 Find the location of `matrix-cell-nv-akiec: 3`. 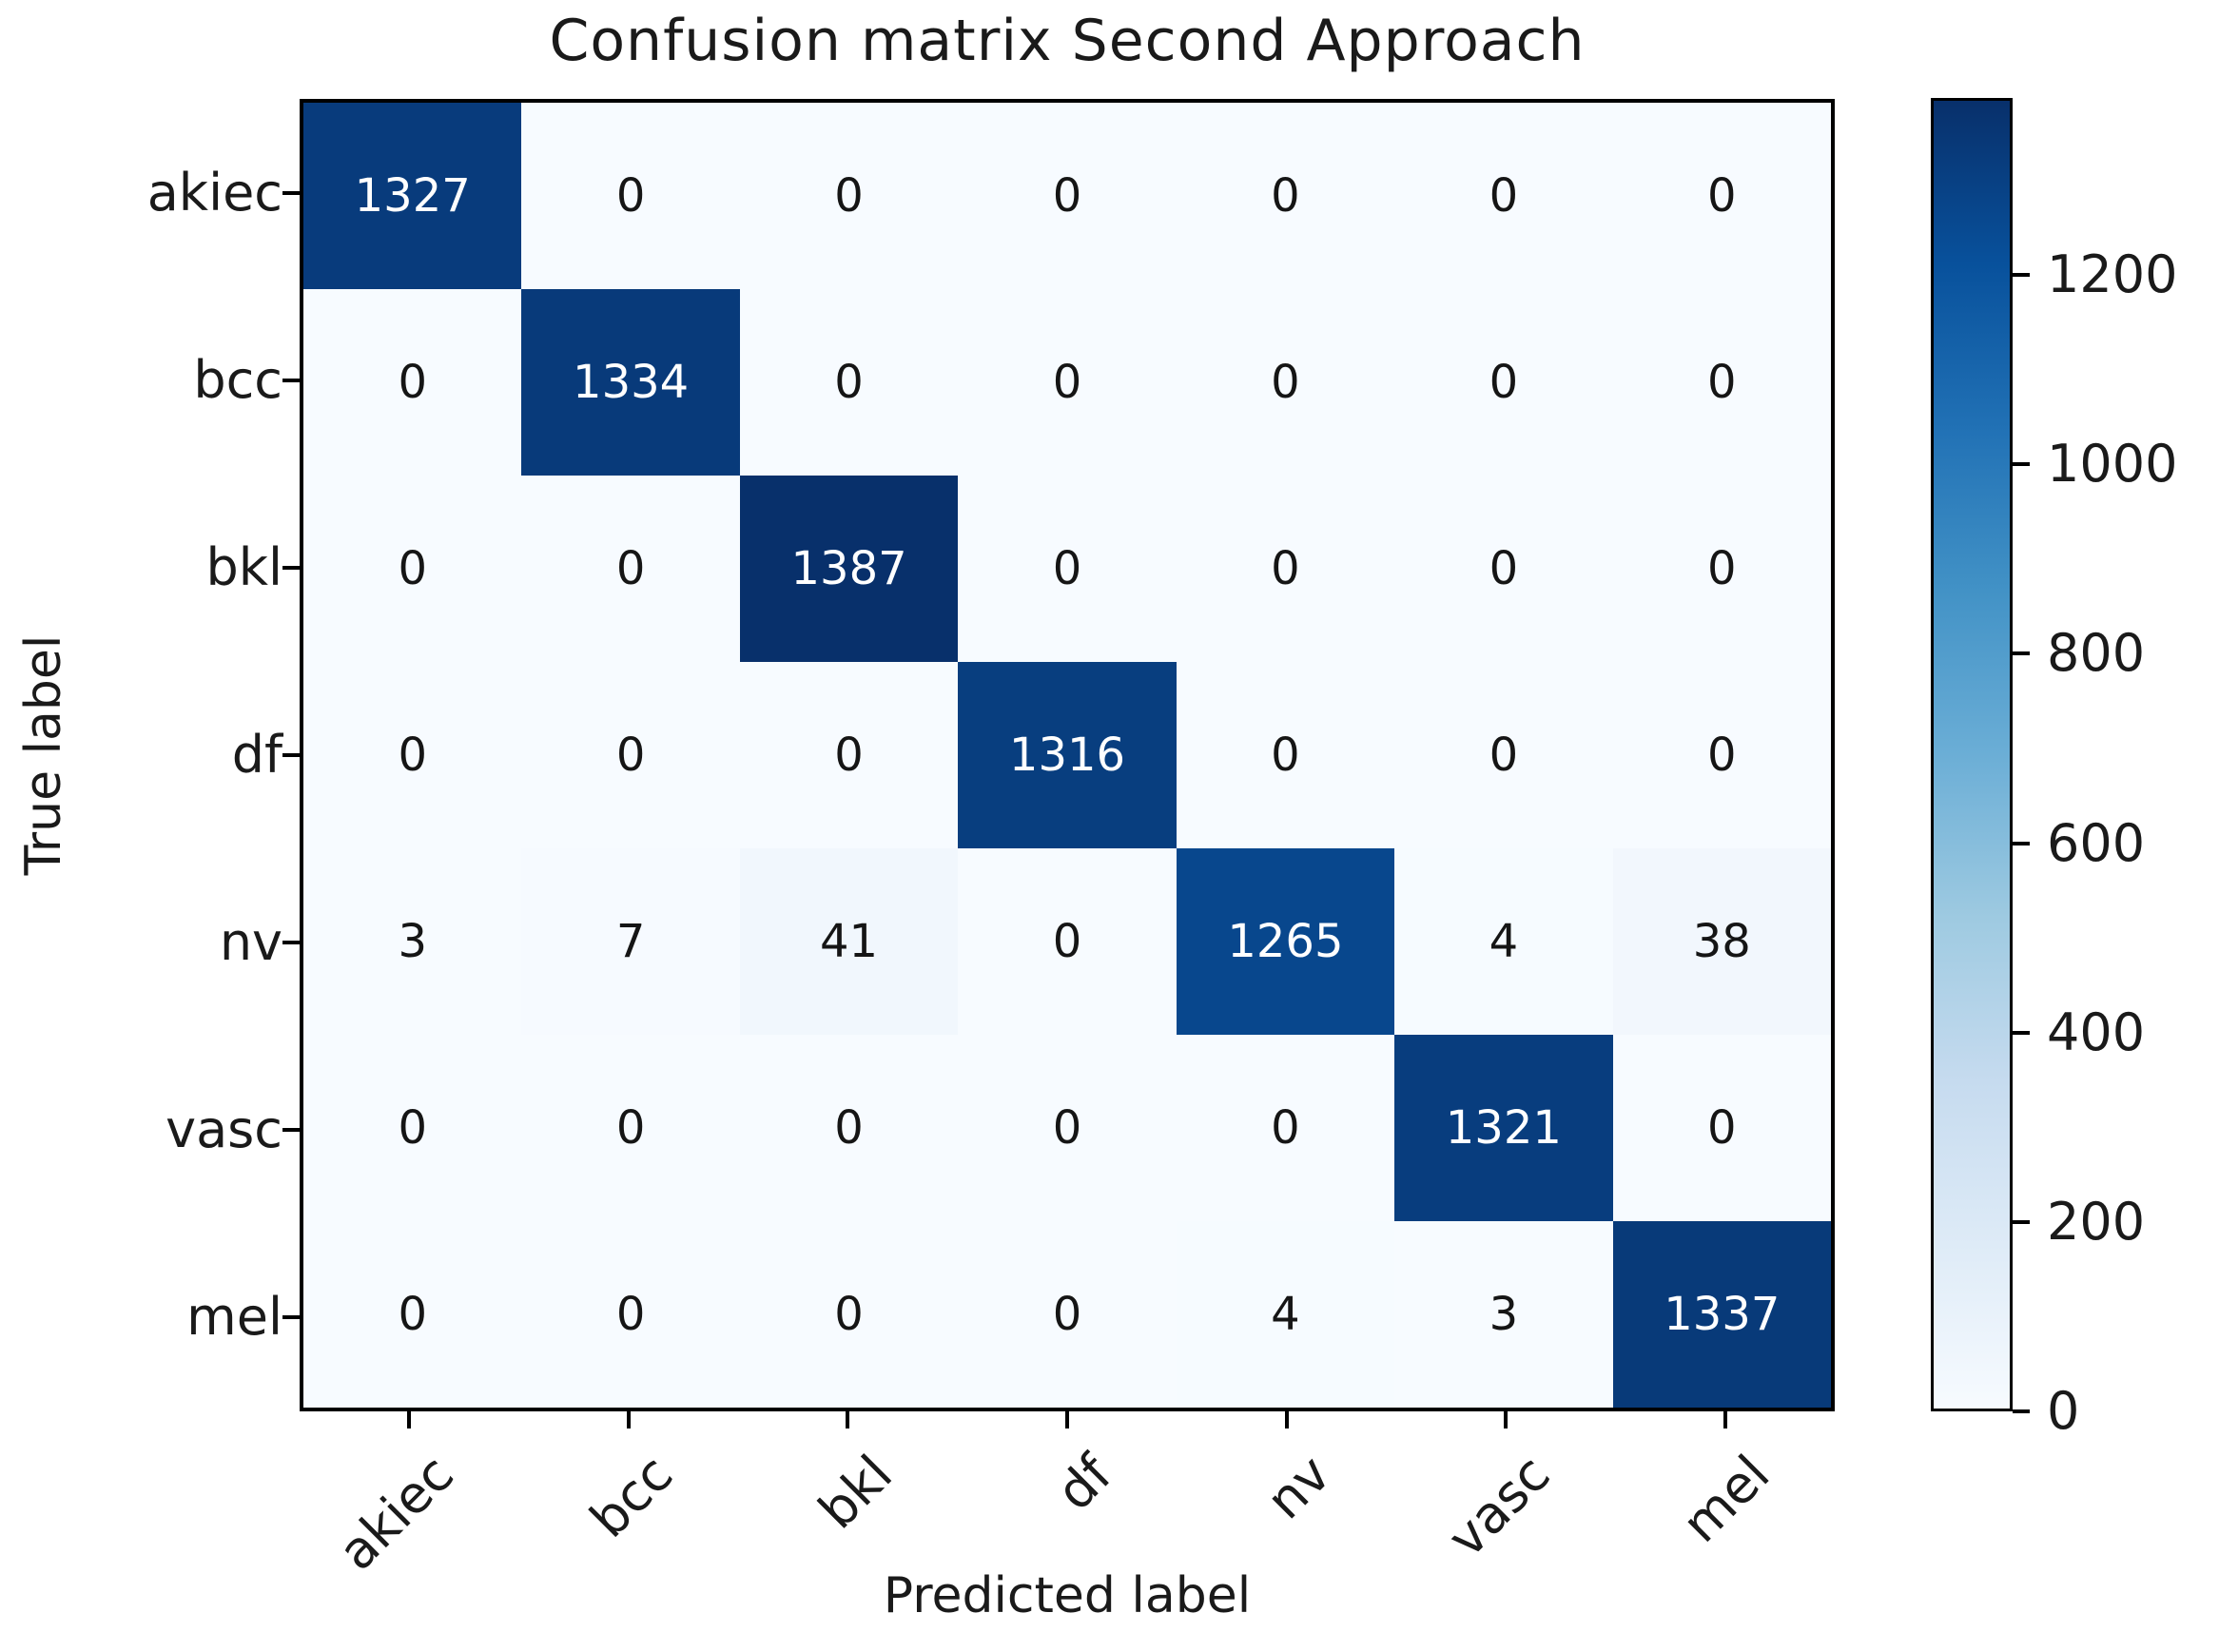

matrix-cell-nv-akiec: 3 is located at coordinates (412, 941).